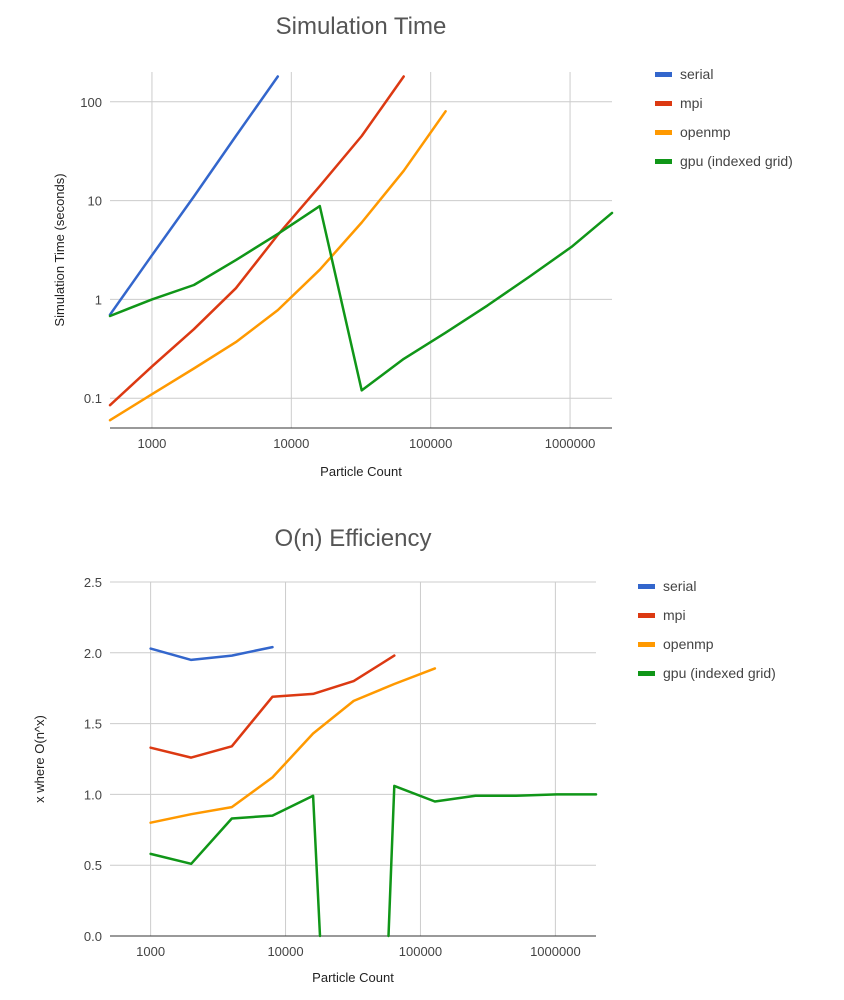 The height and width of the screenshot is (1000, 844). What do you see at coordinates (93, 794) in the screenshot?
I see `y-tick-label: 1.0` at bounding box center [93, 794].